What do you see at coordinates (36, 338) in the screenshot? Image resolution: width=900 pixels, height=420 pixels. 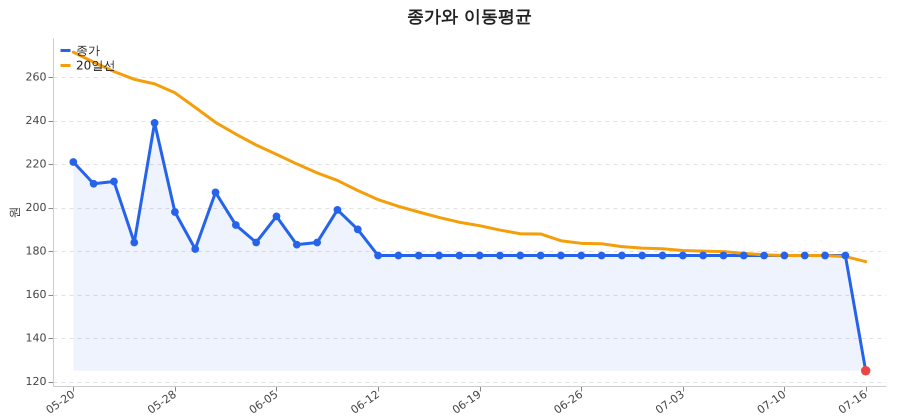 I see `y-tick-label: 140` at bounding box center [36, 338].